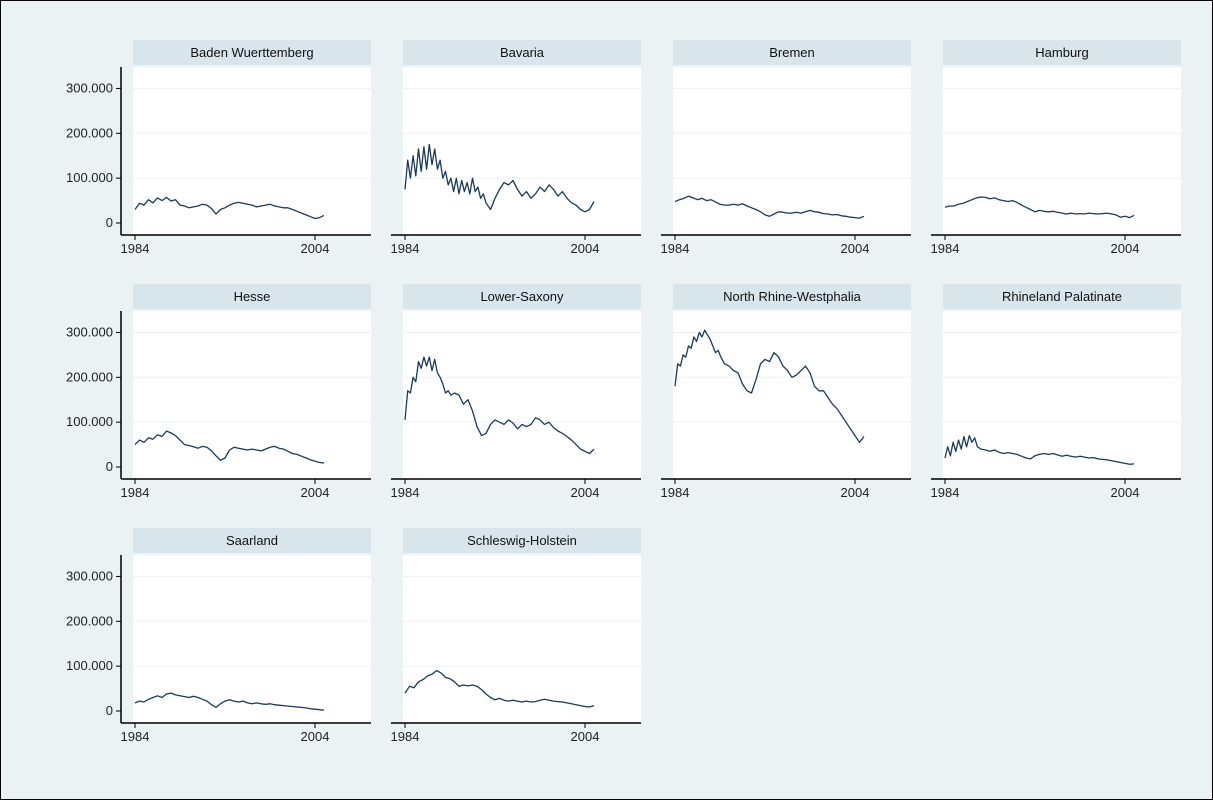 This screenshot has width=1213, height=800. I want to click on panel: Schleswig-Holstein 1984 2004, so click(516, 636).